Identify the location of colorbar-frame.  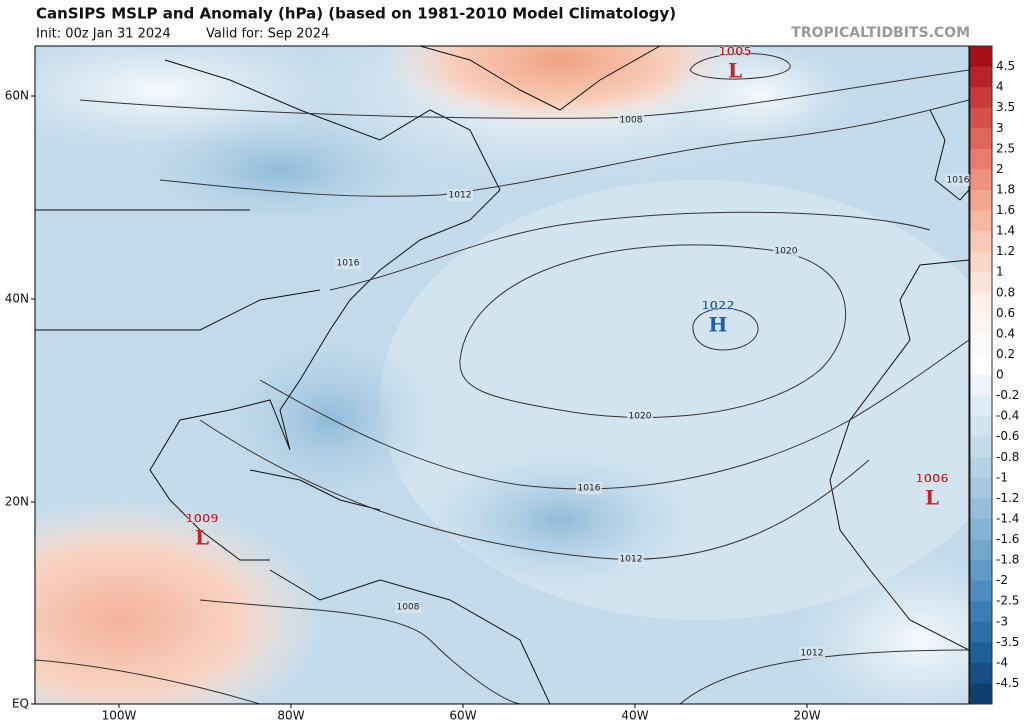
(981, 375).